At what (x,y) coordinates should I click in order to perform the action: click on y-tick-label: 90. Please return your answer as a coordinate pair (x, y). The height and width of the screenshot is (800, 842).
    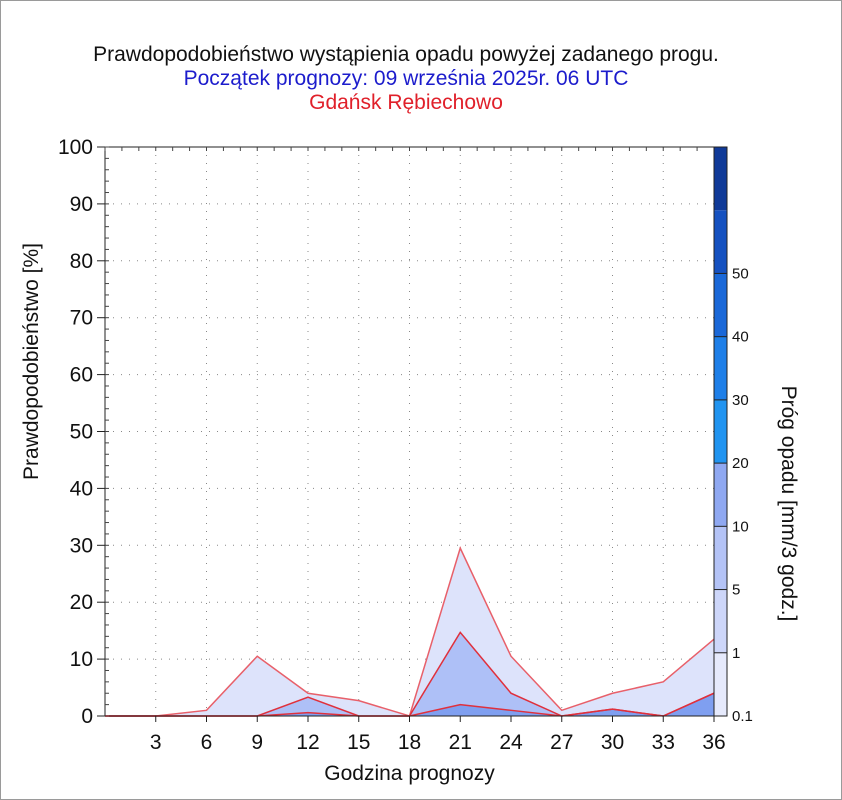
    Looking at the image, I should click on (81, 204).